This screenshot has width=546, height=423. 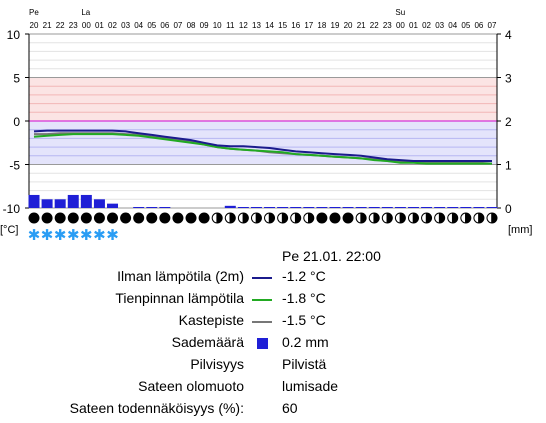 What do you see at coordinates (304, 298) in the screenshot?
I see `legend-value: -1.8 °C` at bounding box center [304, 298].